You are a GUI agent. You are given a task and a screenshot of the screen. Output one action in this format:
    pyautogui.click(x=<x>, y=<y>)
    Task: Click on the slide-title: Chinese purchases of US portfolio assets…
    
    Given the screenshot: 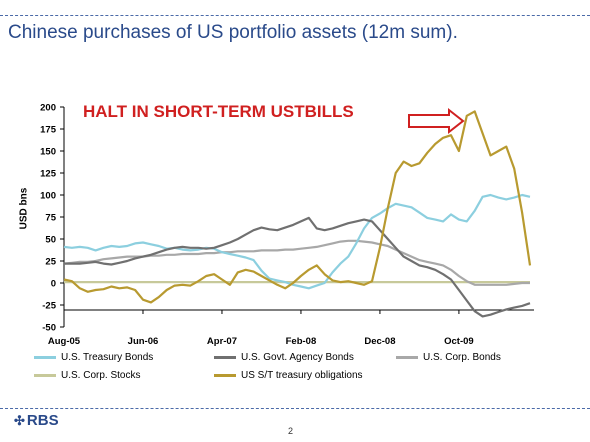 What is the action you would take?
    pyautogui.click(x=233, y=32)
    